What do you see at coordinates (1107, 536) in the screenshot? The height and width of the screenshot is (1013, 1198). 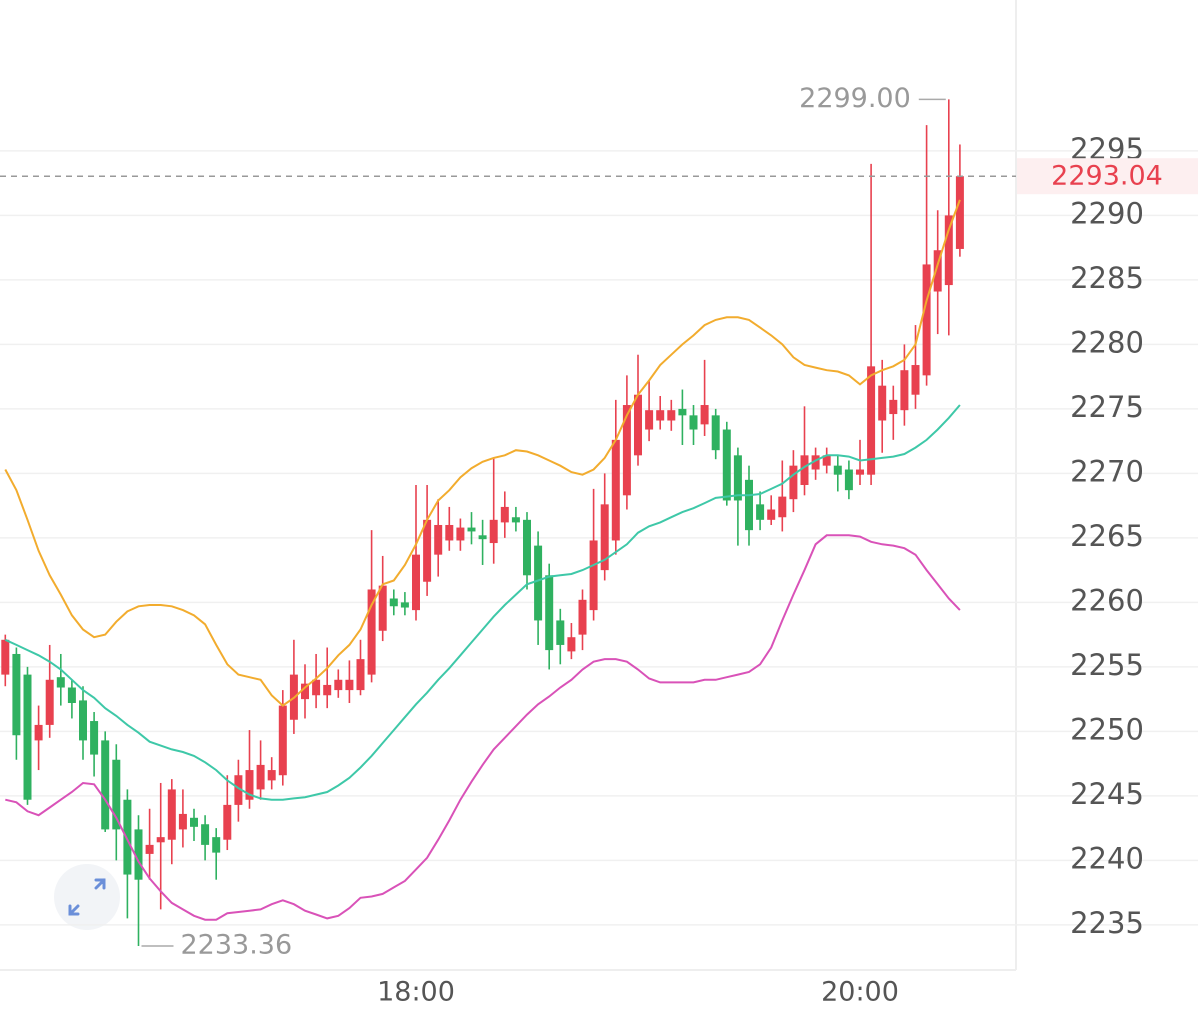 I see `y-tick-label: 2265` at bounding box center [1107, 536].